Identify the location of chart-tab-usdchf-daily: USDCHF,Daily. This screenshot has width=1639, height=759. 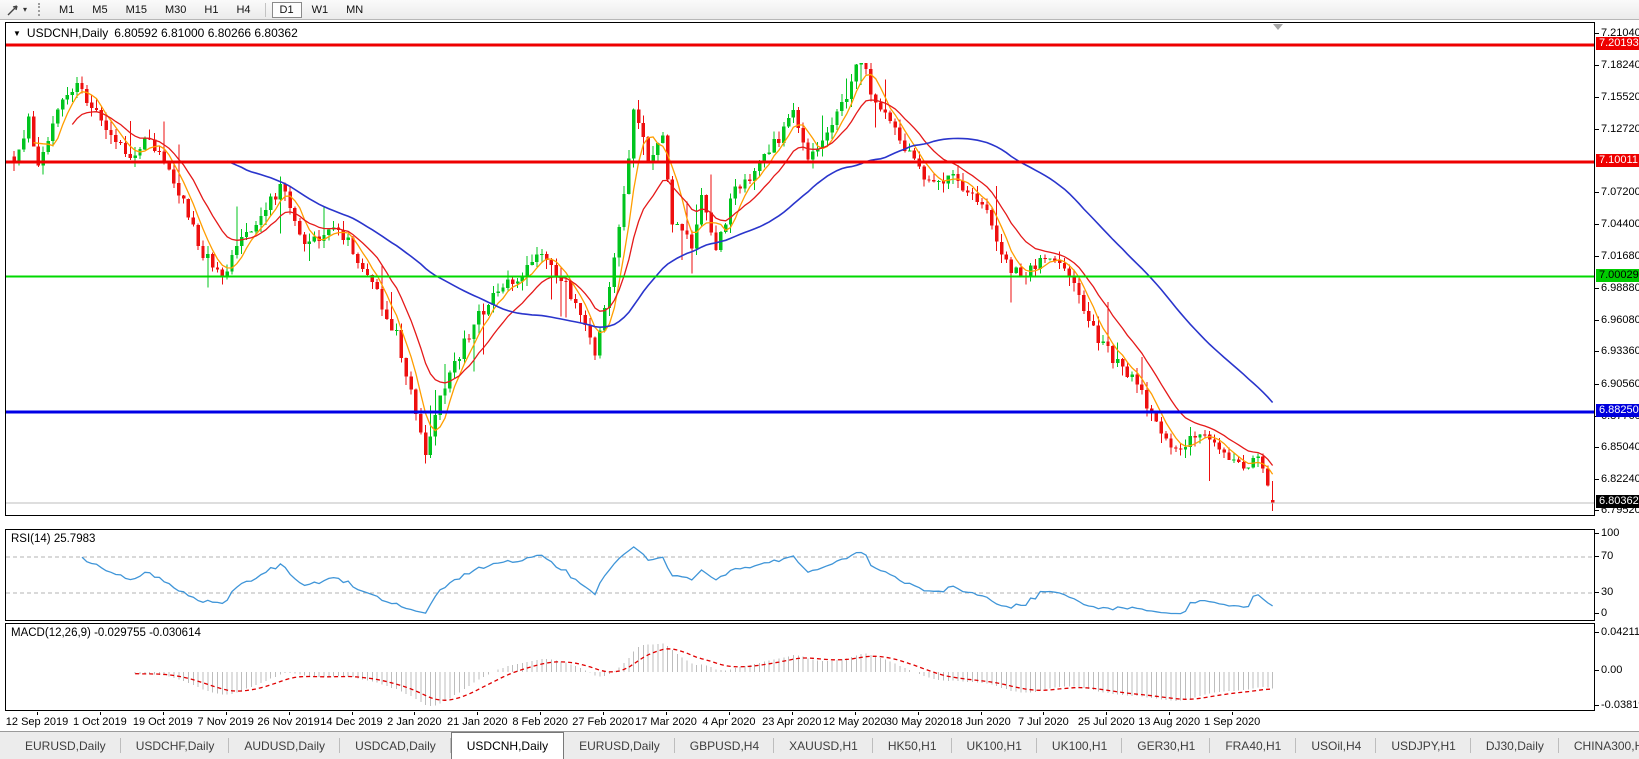
(175, 745).